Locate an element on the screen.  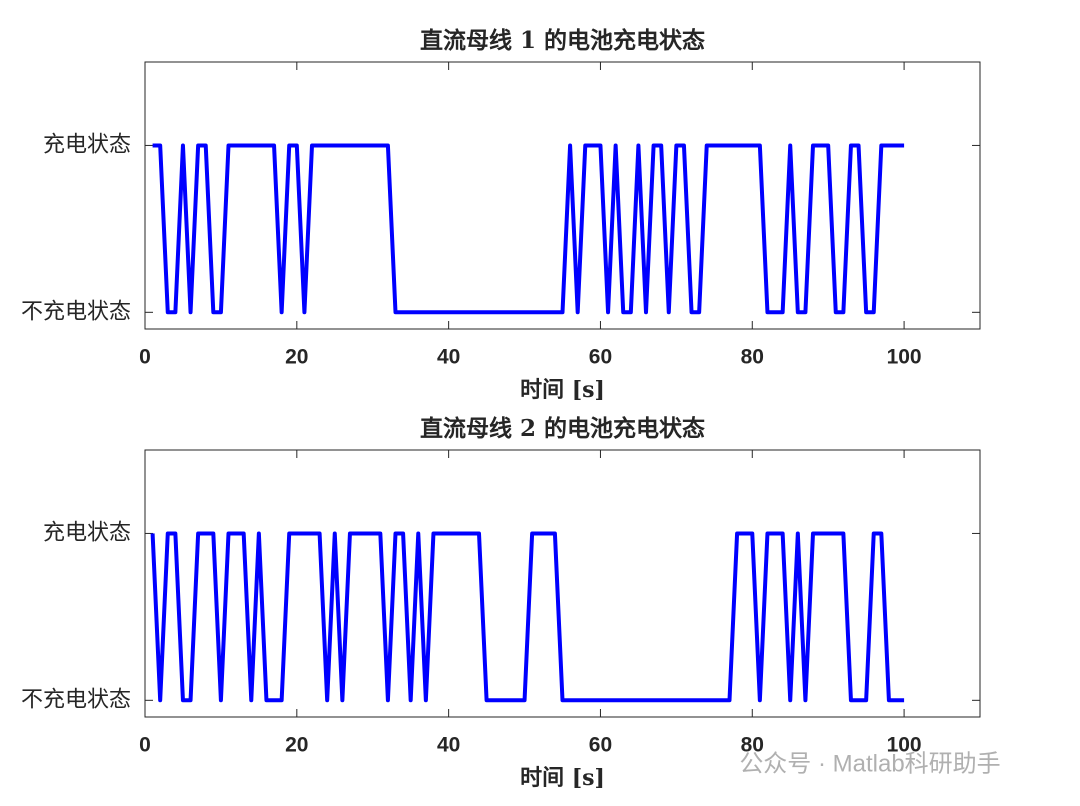
watermark: 公众号 · Matlab科研助手 is located at coordinates (869, 763).